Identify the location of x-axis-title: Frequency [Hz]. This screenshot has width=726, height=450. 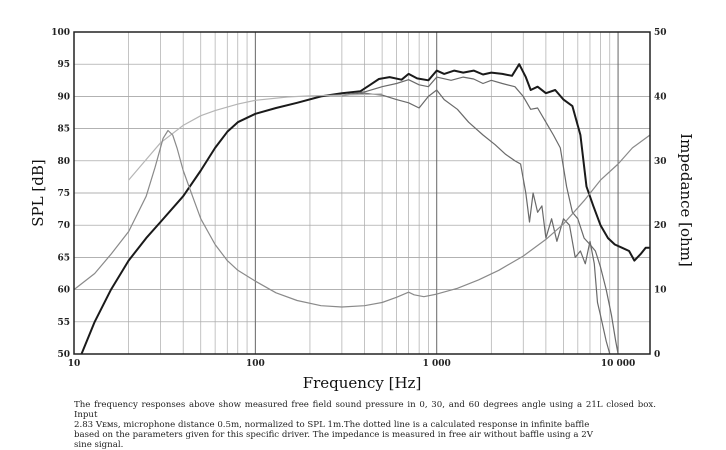
(362, 383).